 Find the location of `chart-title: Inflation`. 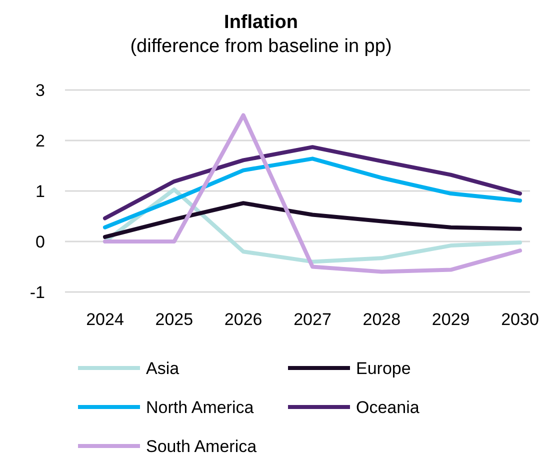

chart-title: Inflation is located at coordinates (261, 22).